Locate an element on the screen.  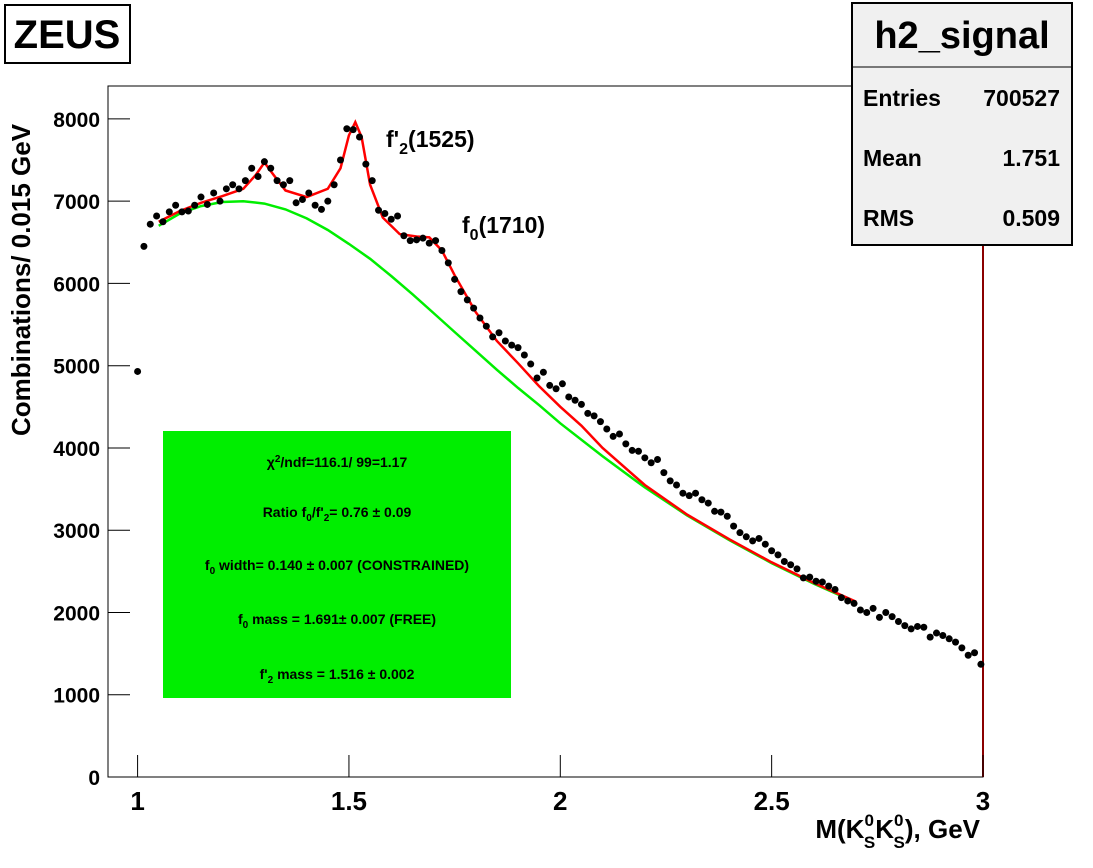
y-tick-label: 7000 is located at coordinates (76, 202).